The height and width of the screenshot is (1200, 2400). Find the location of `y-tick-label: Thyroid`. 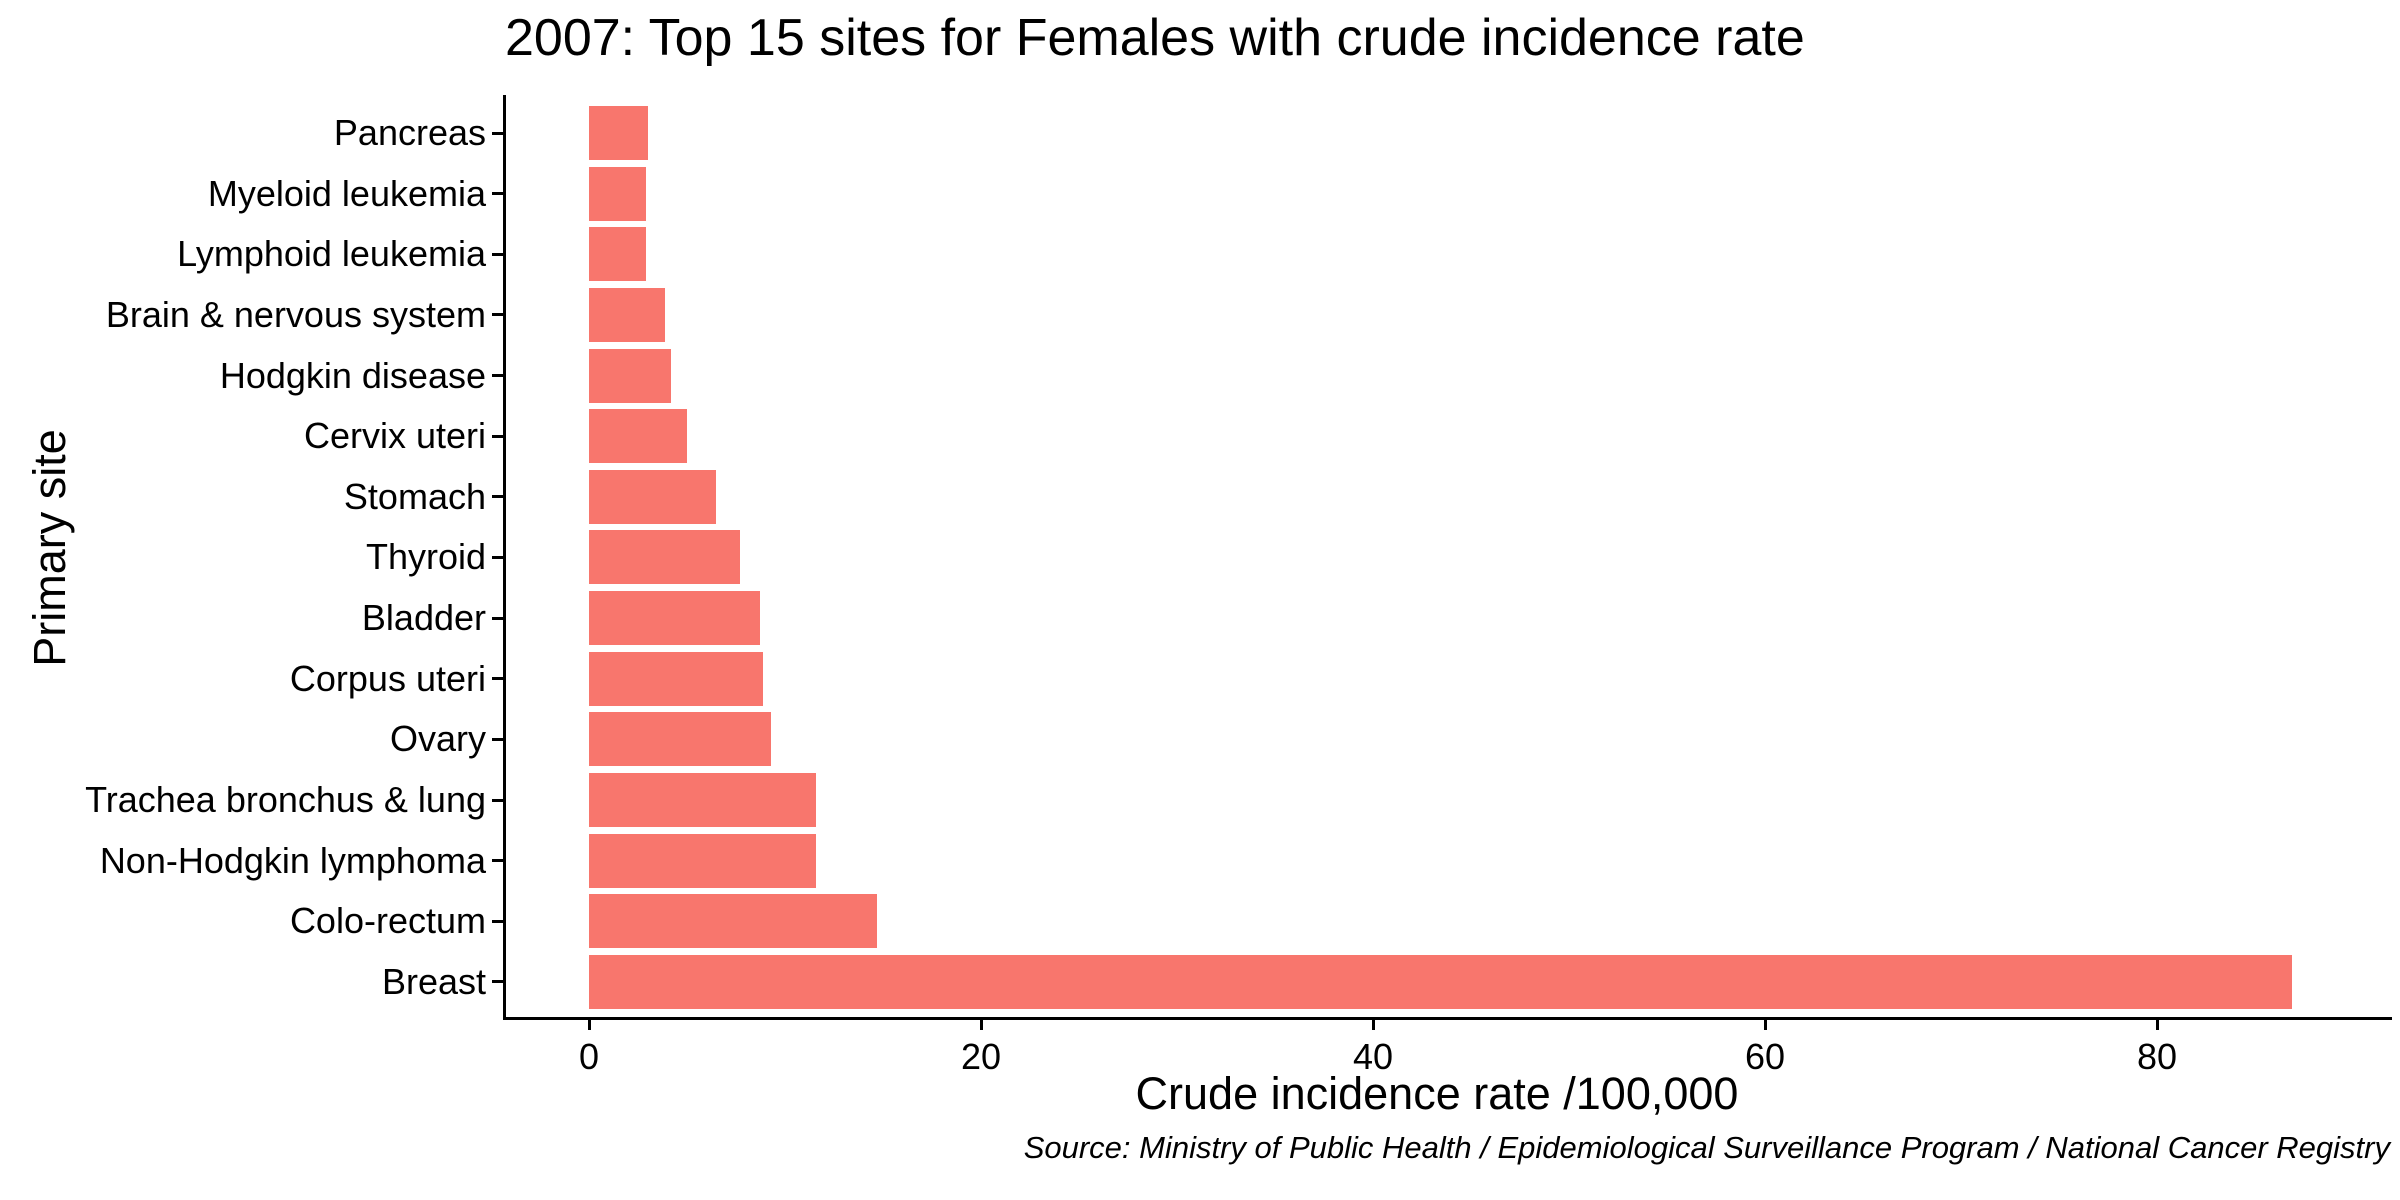

y-tick-label: Thyroid is located at coordinates (425, 557).